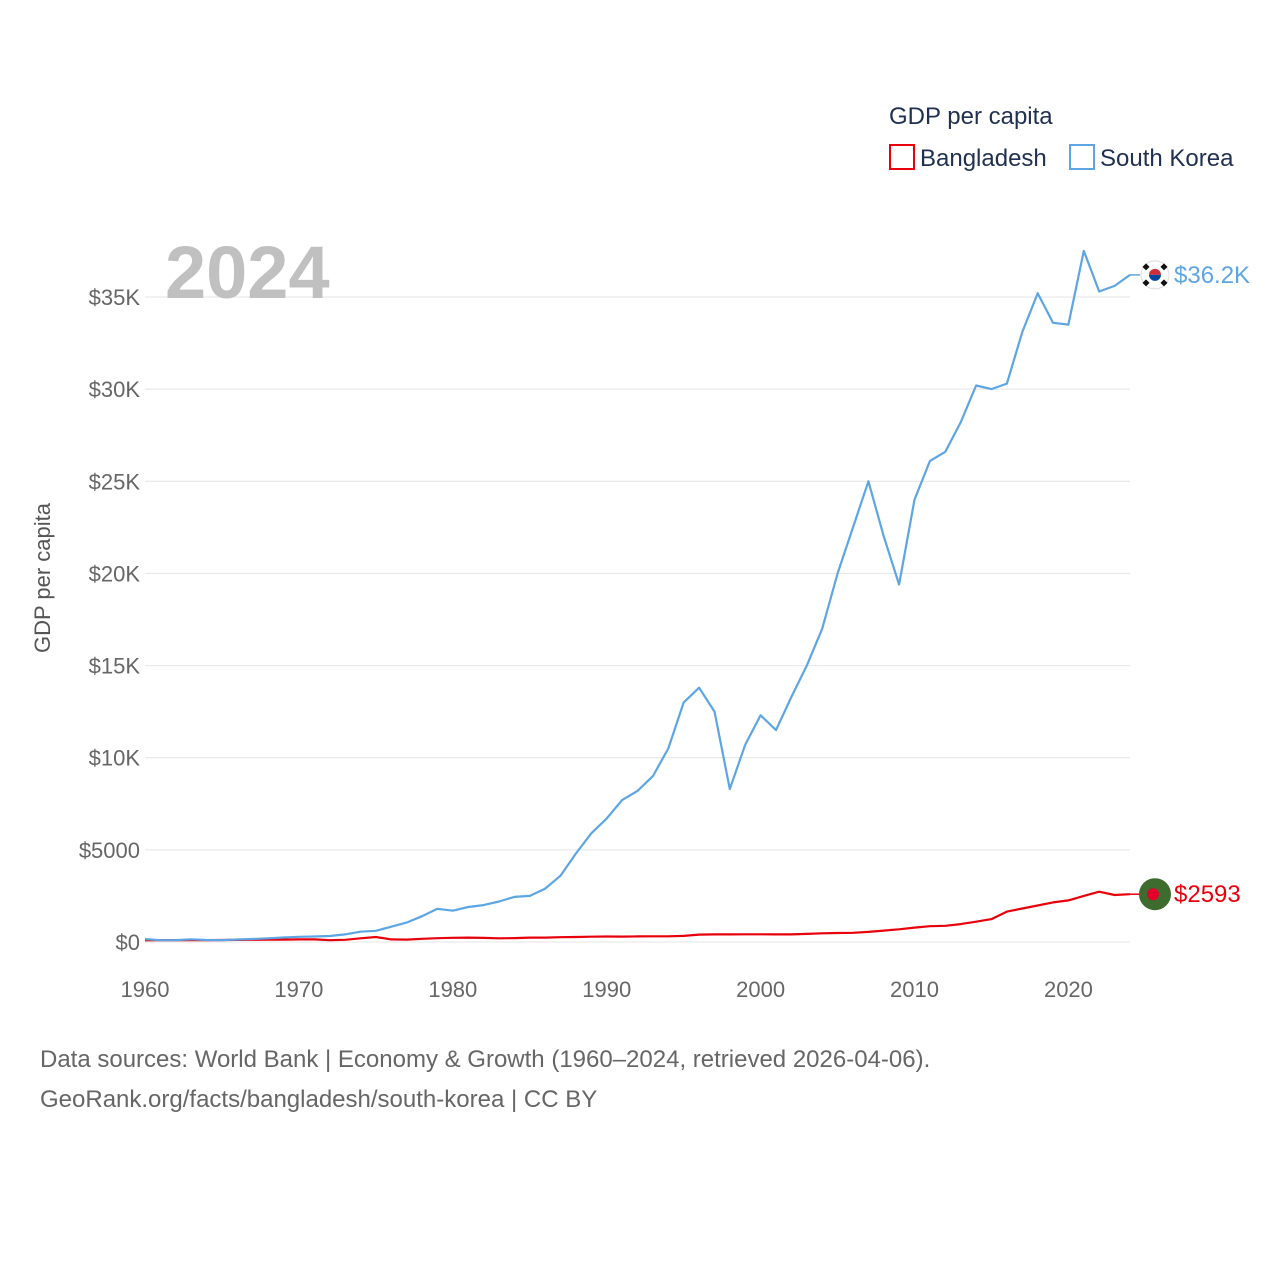 This screenshot has height=1280, width=1280. What do you see at coordinates (914, 989) in the screenshot?
I see `x-tick-label: 2010` at bounding box center [914, 989].